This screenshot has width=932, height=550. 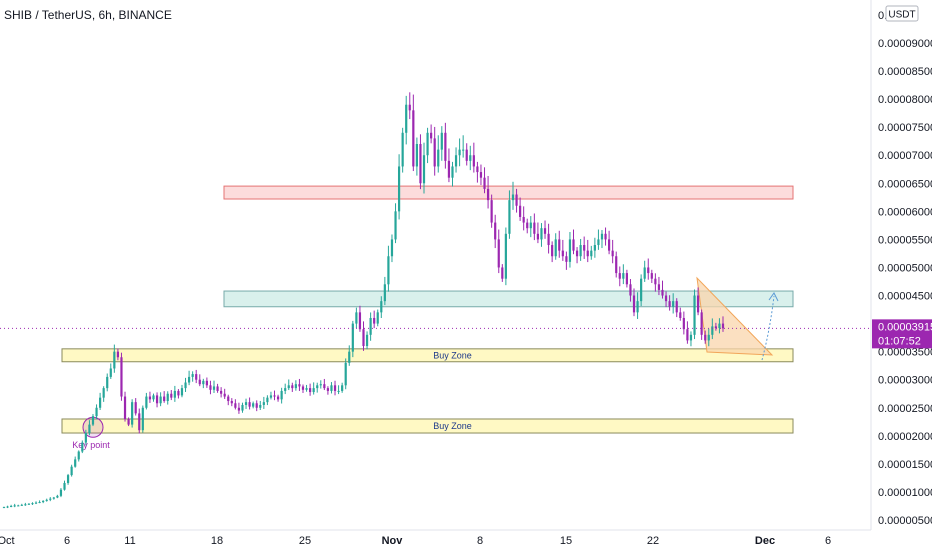 What do you see at coordinates (427, 426) in the screenshot?
I see `buy-zone-lower-zone` at bounding box center [427, 426].